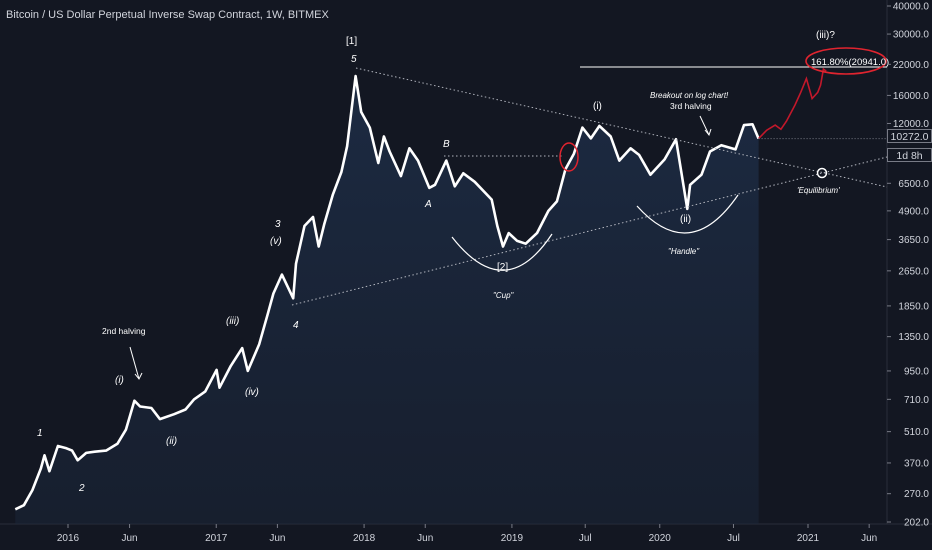 The image size is (932, 550). What do you see at coordinates (913, 271) in the screenshot?
I see `y-tick-label: 2650.0` at bounding box center [913, 271].